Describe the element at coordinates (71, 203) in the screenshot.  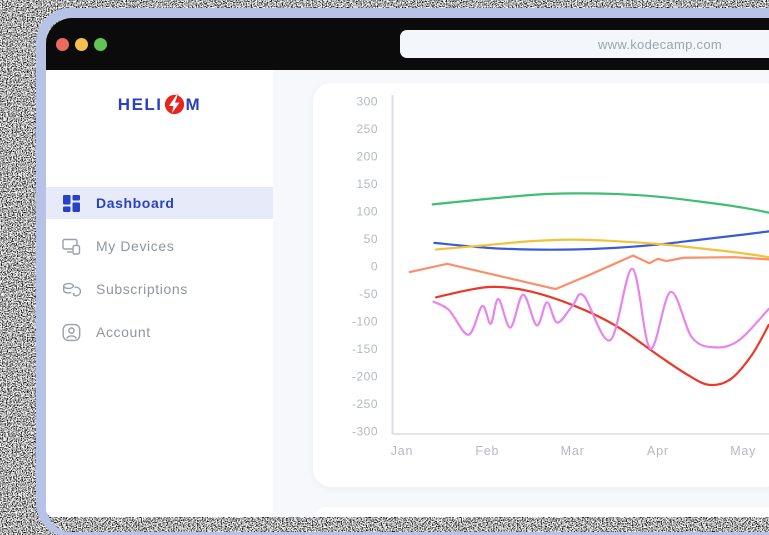
I see `dashboard-grid-icon` at that location.